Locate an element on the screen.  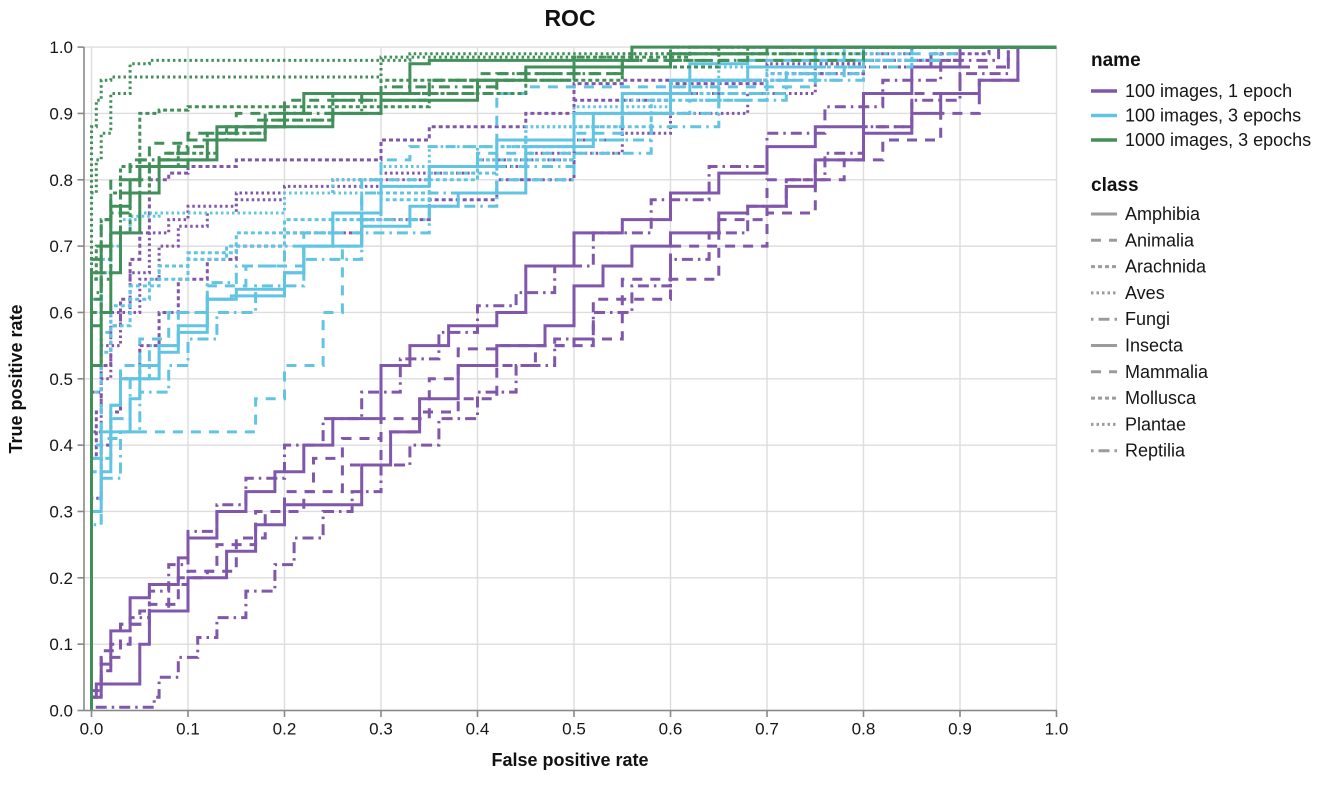
y-tick-label: 0.7 is located at coordinates (61, 246).